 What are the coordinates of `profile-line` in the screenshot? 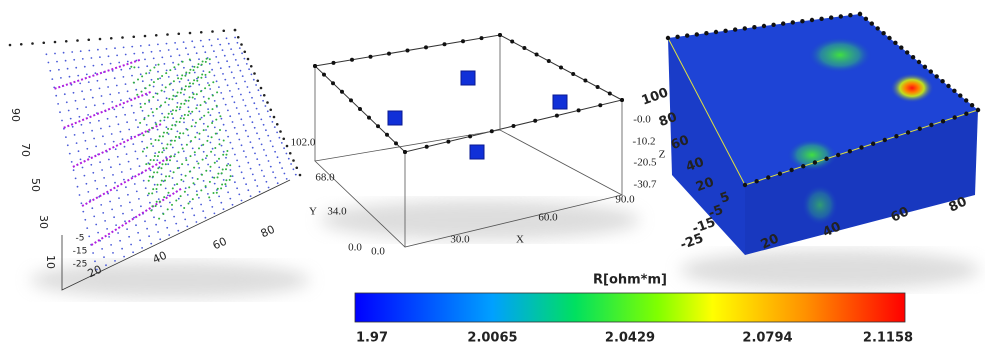 It's located at (126, 181).